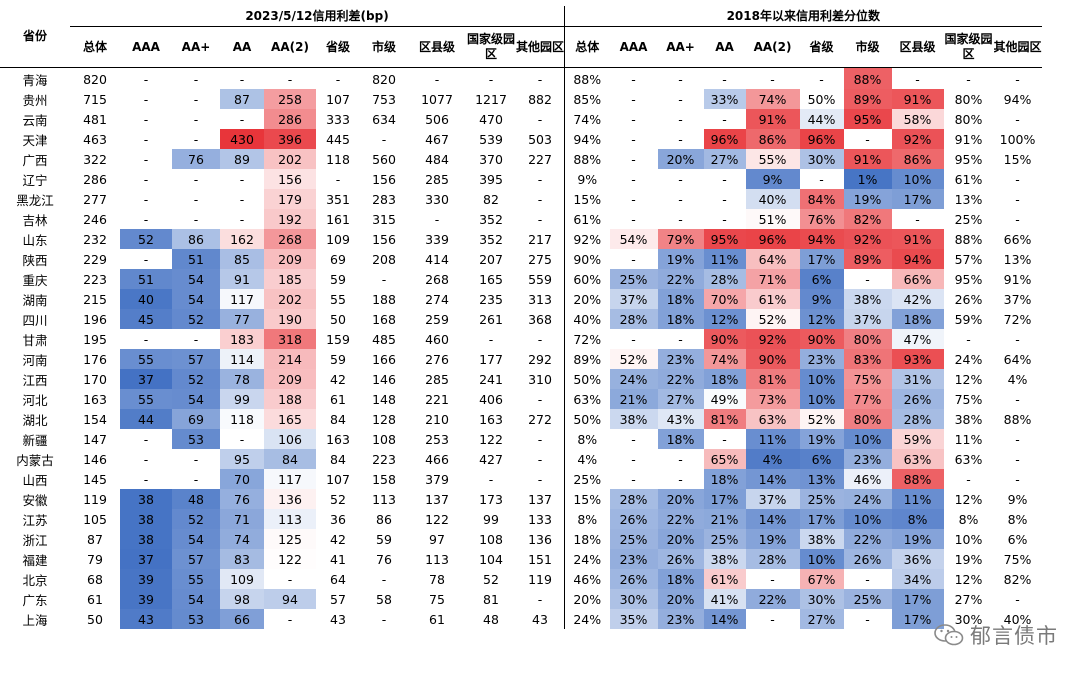 The image size is (1080, 682). What do you see at coordinates (867, 399) in the screenshot?
I see `quantile-cell: 77%` at bounding box center [867, 399].